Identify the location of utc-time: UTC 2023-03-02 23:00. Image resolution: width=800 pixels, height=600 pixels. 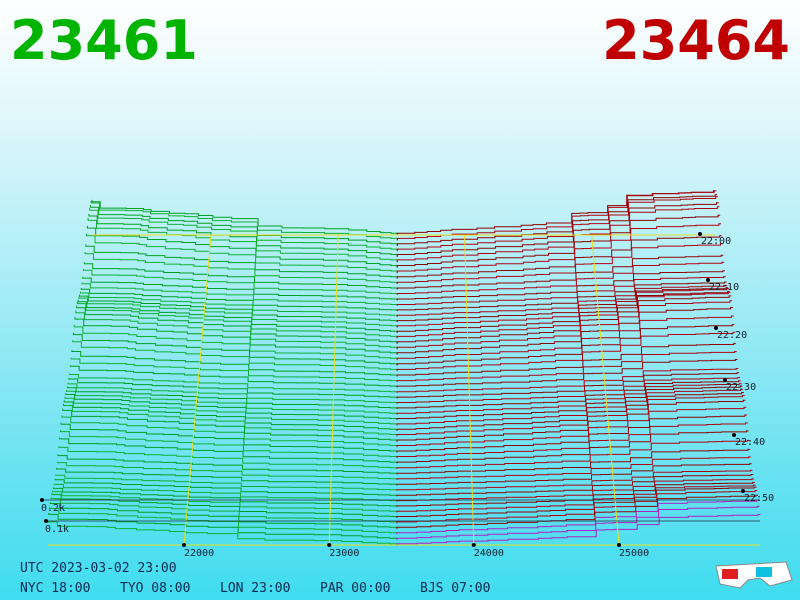
(98, 568).